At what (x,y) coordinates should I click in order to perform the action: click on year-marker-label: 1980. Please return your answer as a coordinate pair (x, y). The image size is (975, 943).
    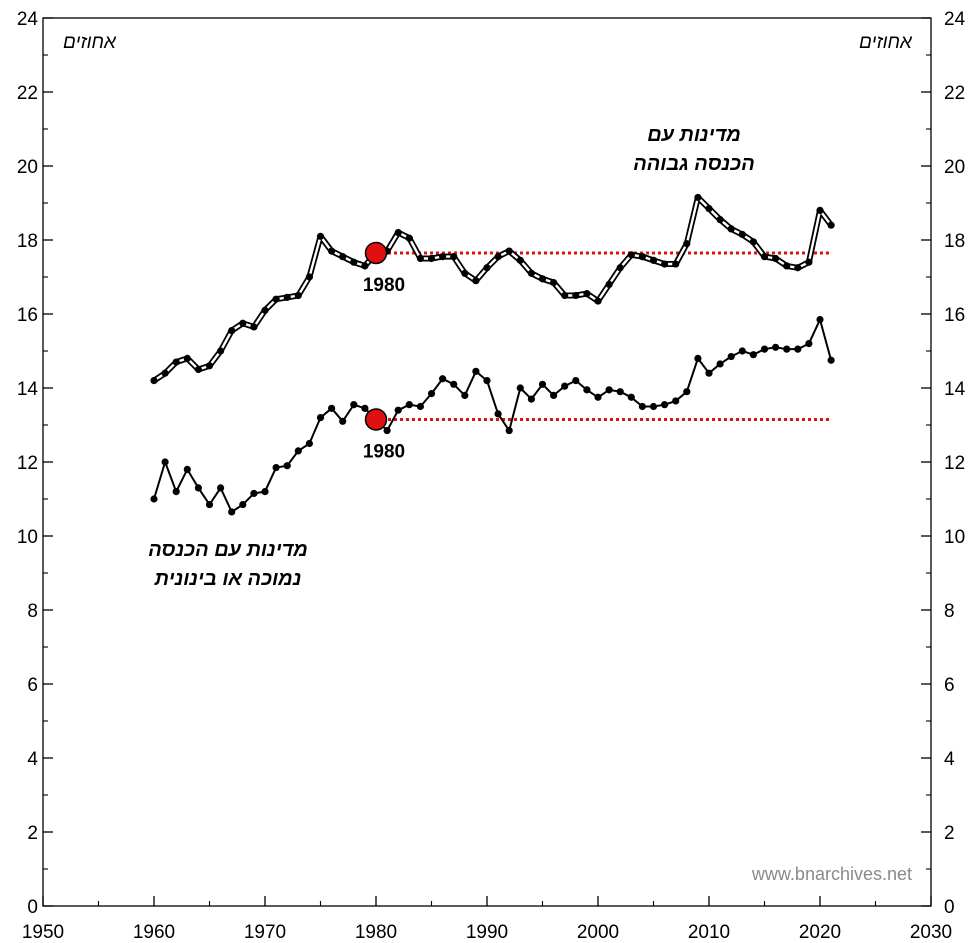
    Looking at the image, I should click on (384, 451).